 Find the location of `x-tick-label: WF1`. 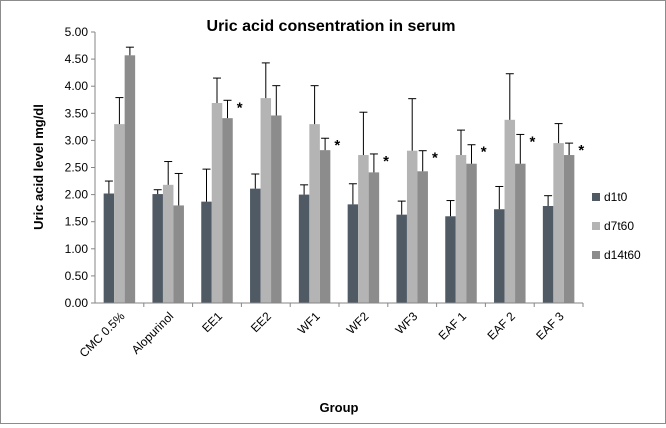

x-tick-label: WF1 is located at coordinates (309, 323).